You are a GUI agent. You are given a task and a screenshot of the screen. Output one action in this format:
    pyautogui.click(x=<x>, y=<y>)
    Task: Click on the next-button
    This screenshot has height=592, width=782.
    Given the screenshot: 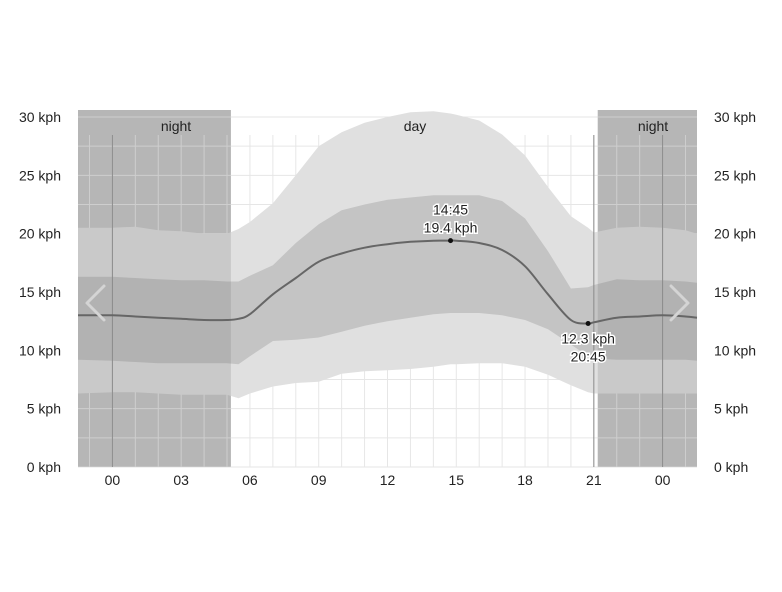 What is the action you would take?
    pyautogui.click(x=679, y=303)
    